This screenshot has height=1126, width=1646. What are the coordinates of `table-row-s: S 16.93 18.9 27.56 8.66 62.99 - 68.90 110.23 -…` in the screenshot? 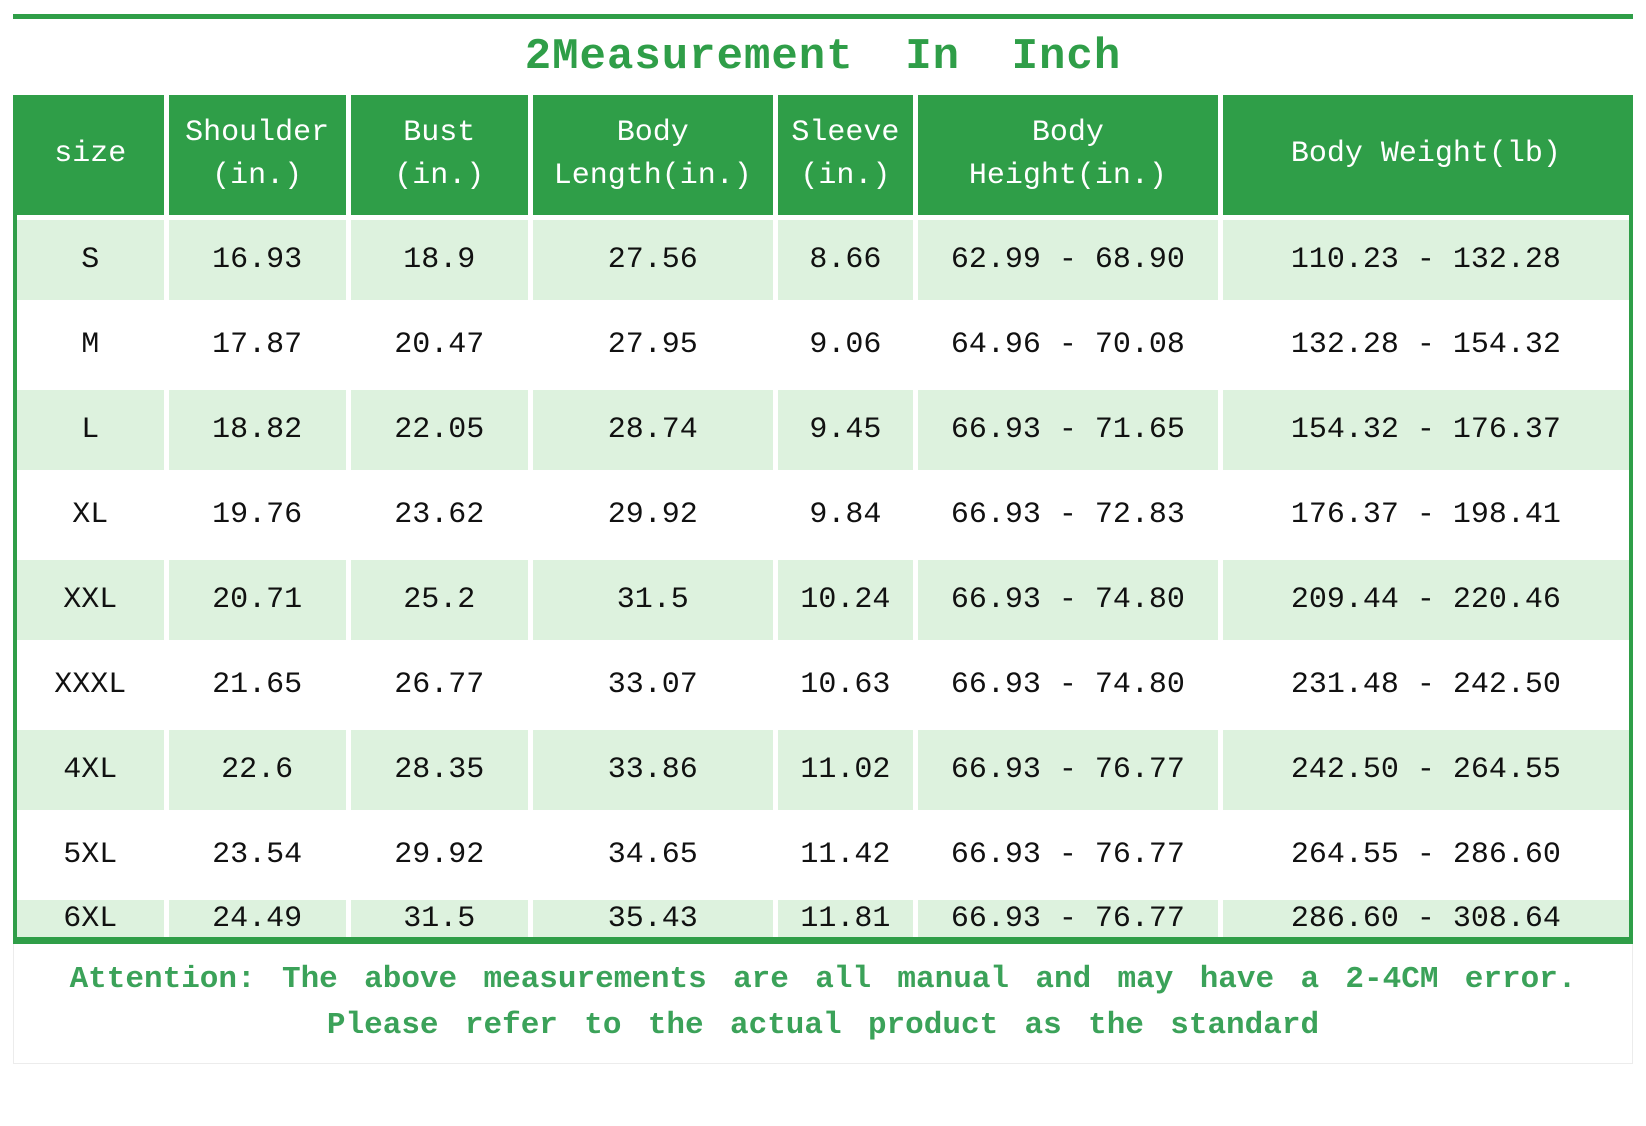 It's located at (823, 257).